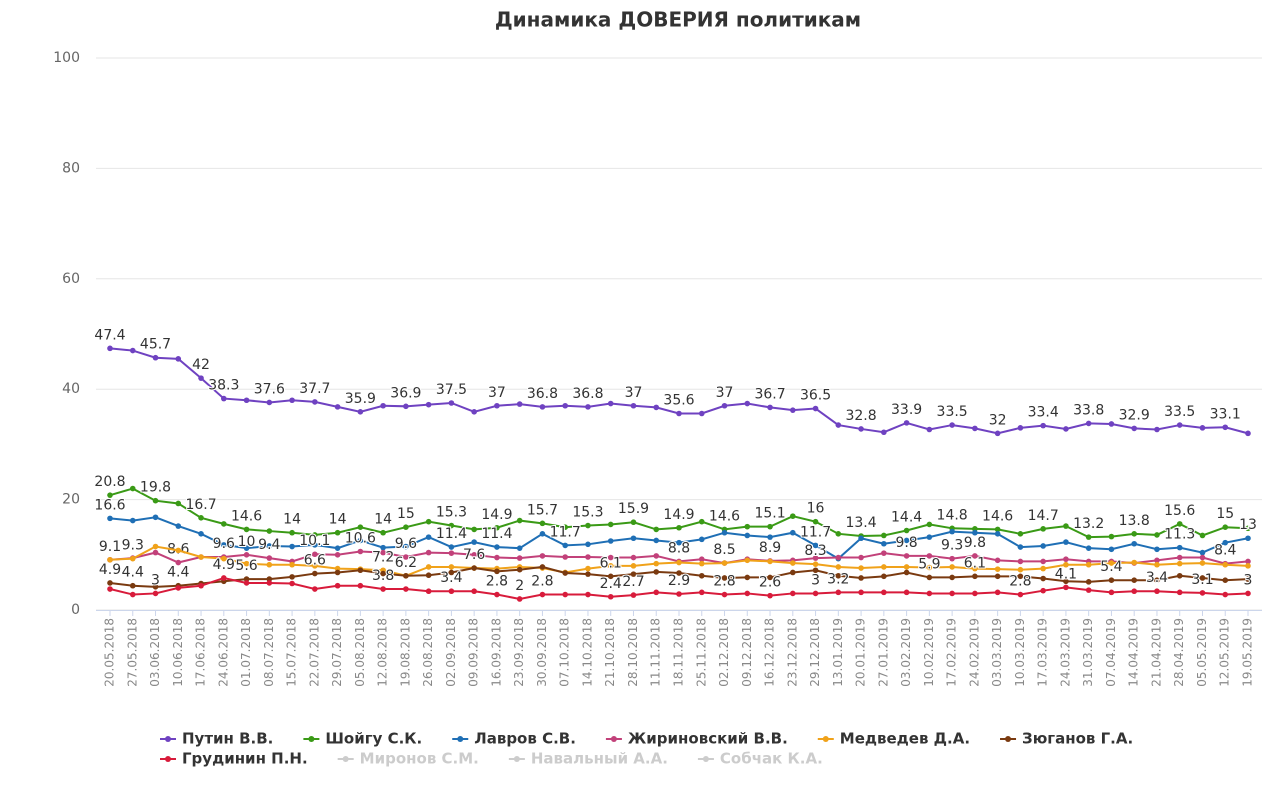 The width and height of the screenshot is (1280, 791). Describe the element at coordinates (216, 739) in the screenshot. I see `legend-item: Путин В.В.` at that location.